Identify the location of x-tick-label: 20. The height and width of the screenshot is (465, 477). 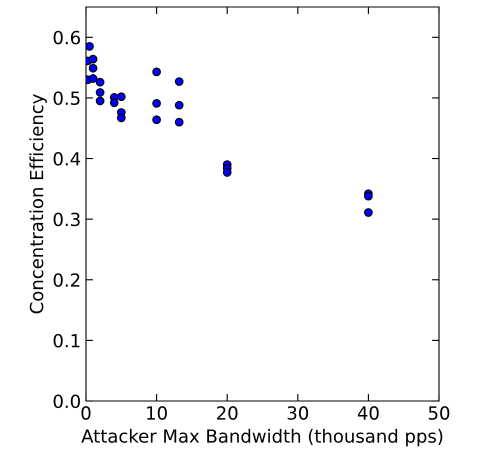
(227, 413).